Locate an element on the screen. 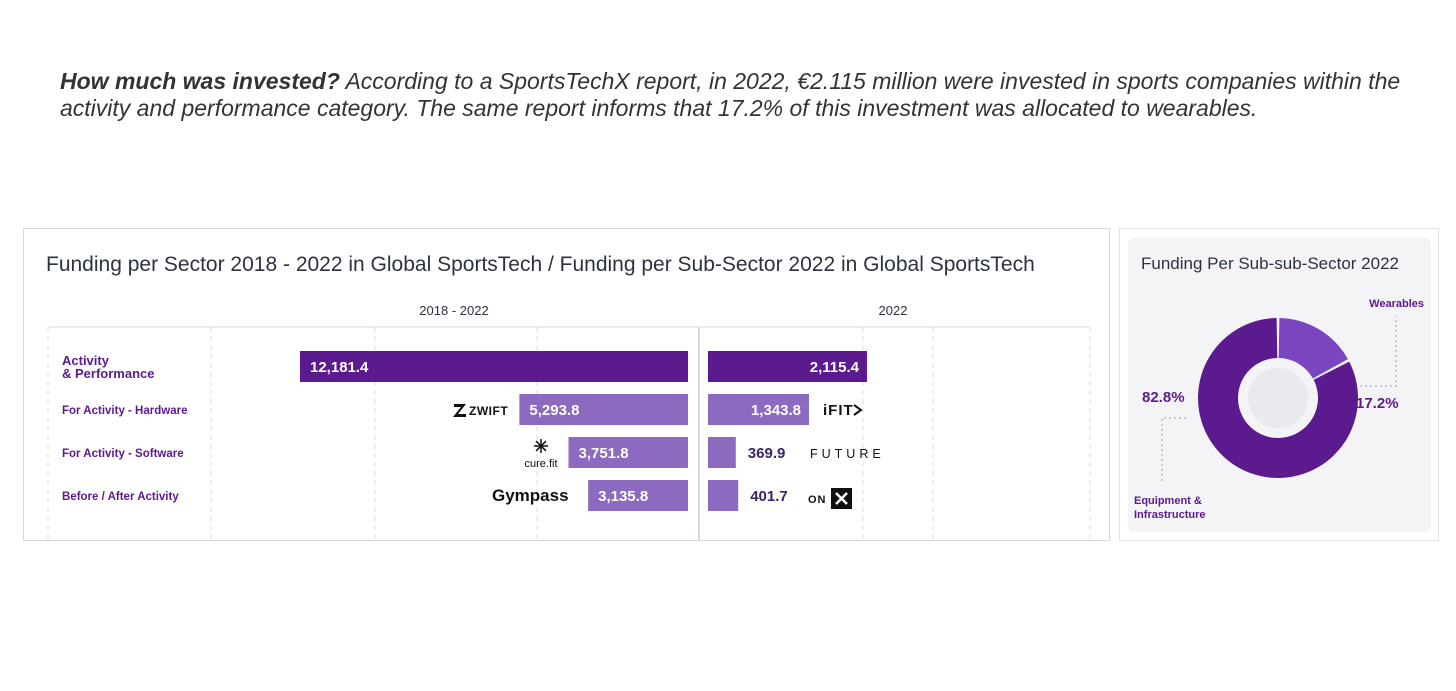 The width and height of the screenshot is (1456, 691). ifit-chevron-icon is located at coordinates (858, 410).